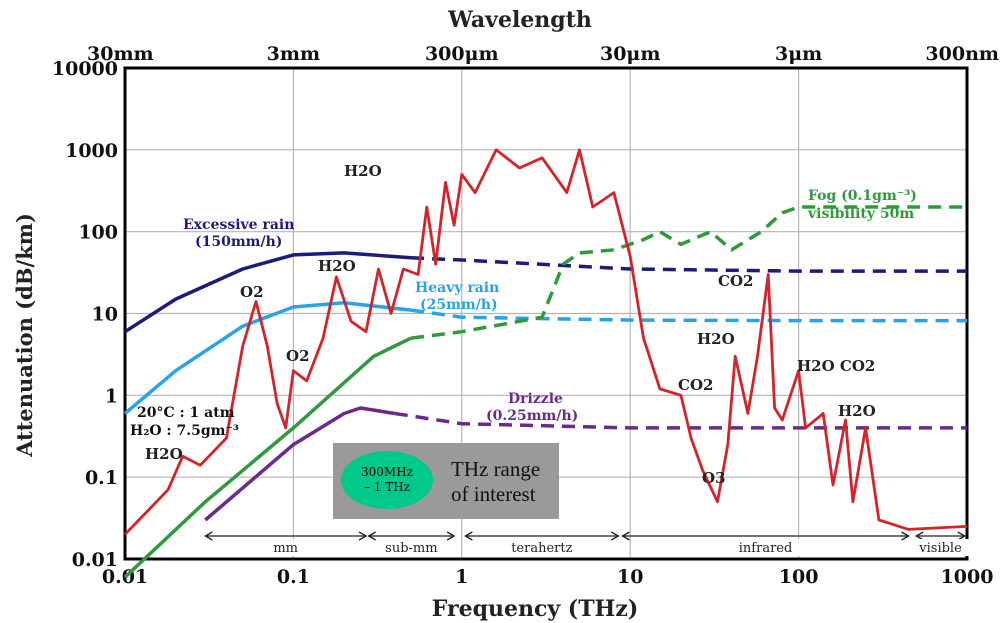 The image size is (1007, 623). What do you see at coordinates (836, 366) in the screenshot?
I see `annotation-h2o-co2: H2O CO2` at bounding box center [836, 366].